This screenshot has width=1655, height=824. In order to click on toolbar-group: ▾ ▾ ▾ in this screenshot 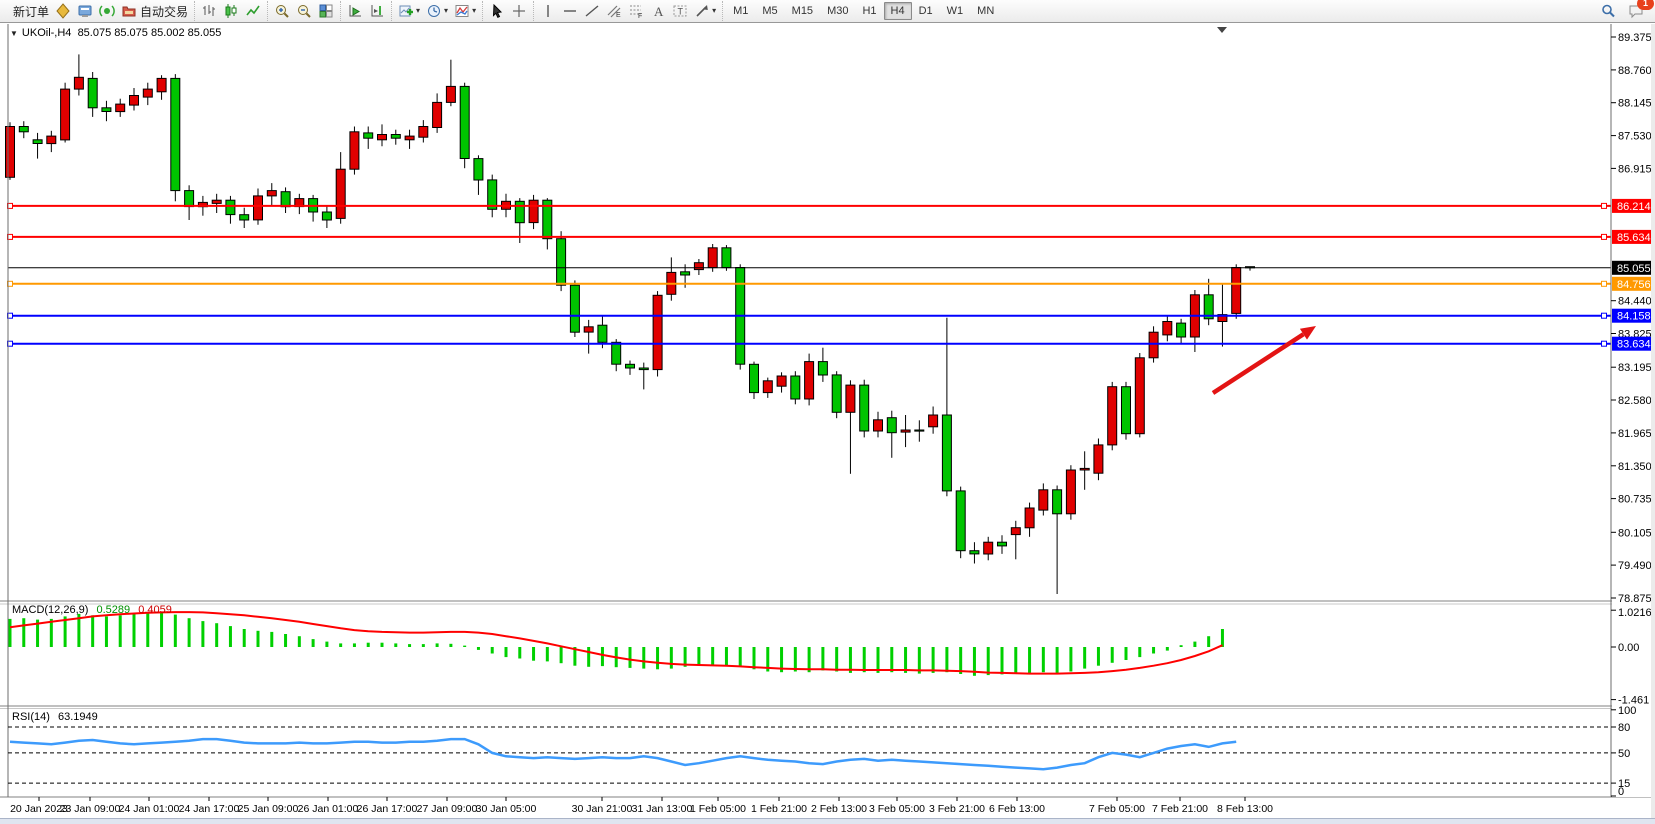, I will do `click(436, 11)`.